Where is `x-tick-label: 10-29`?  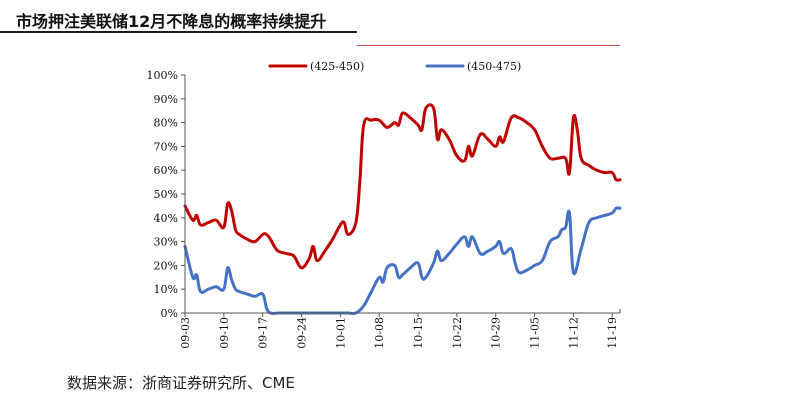
x-tick-label: 10-29 is located at coordinates (496, 333).